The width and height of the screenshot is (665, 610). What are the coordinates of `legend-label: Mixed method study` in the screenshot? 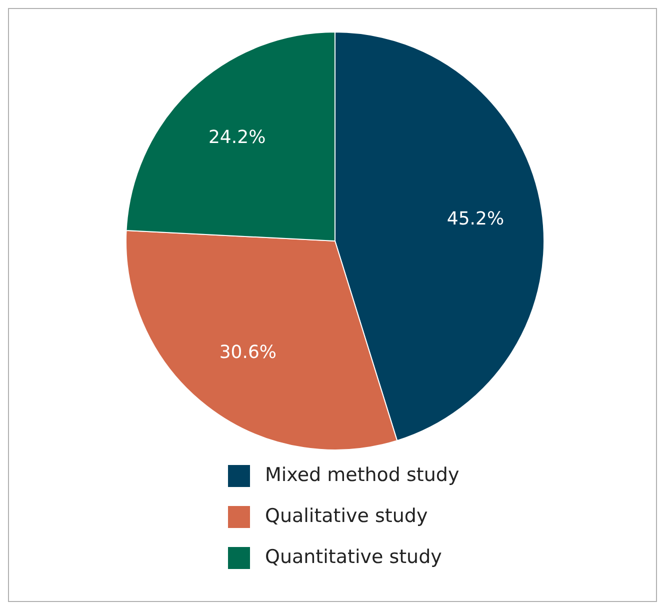 It's located at (362, 475).